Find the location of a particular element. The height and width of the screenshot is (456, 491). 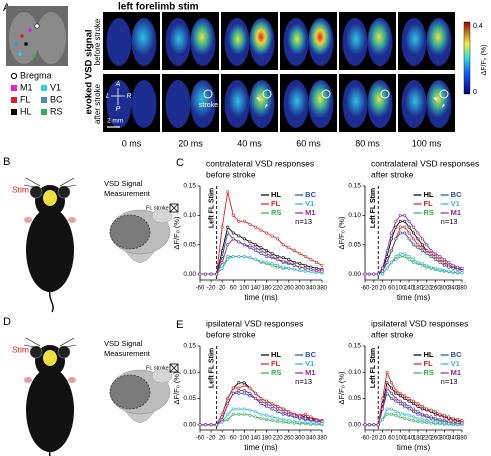

stim-label: Stim is located at coordinates (20, 189).